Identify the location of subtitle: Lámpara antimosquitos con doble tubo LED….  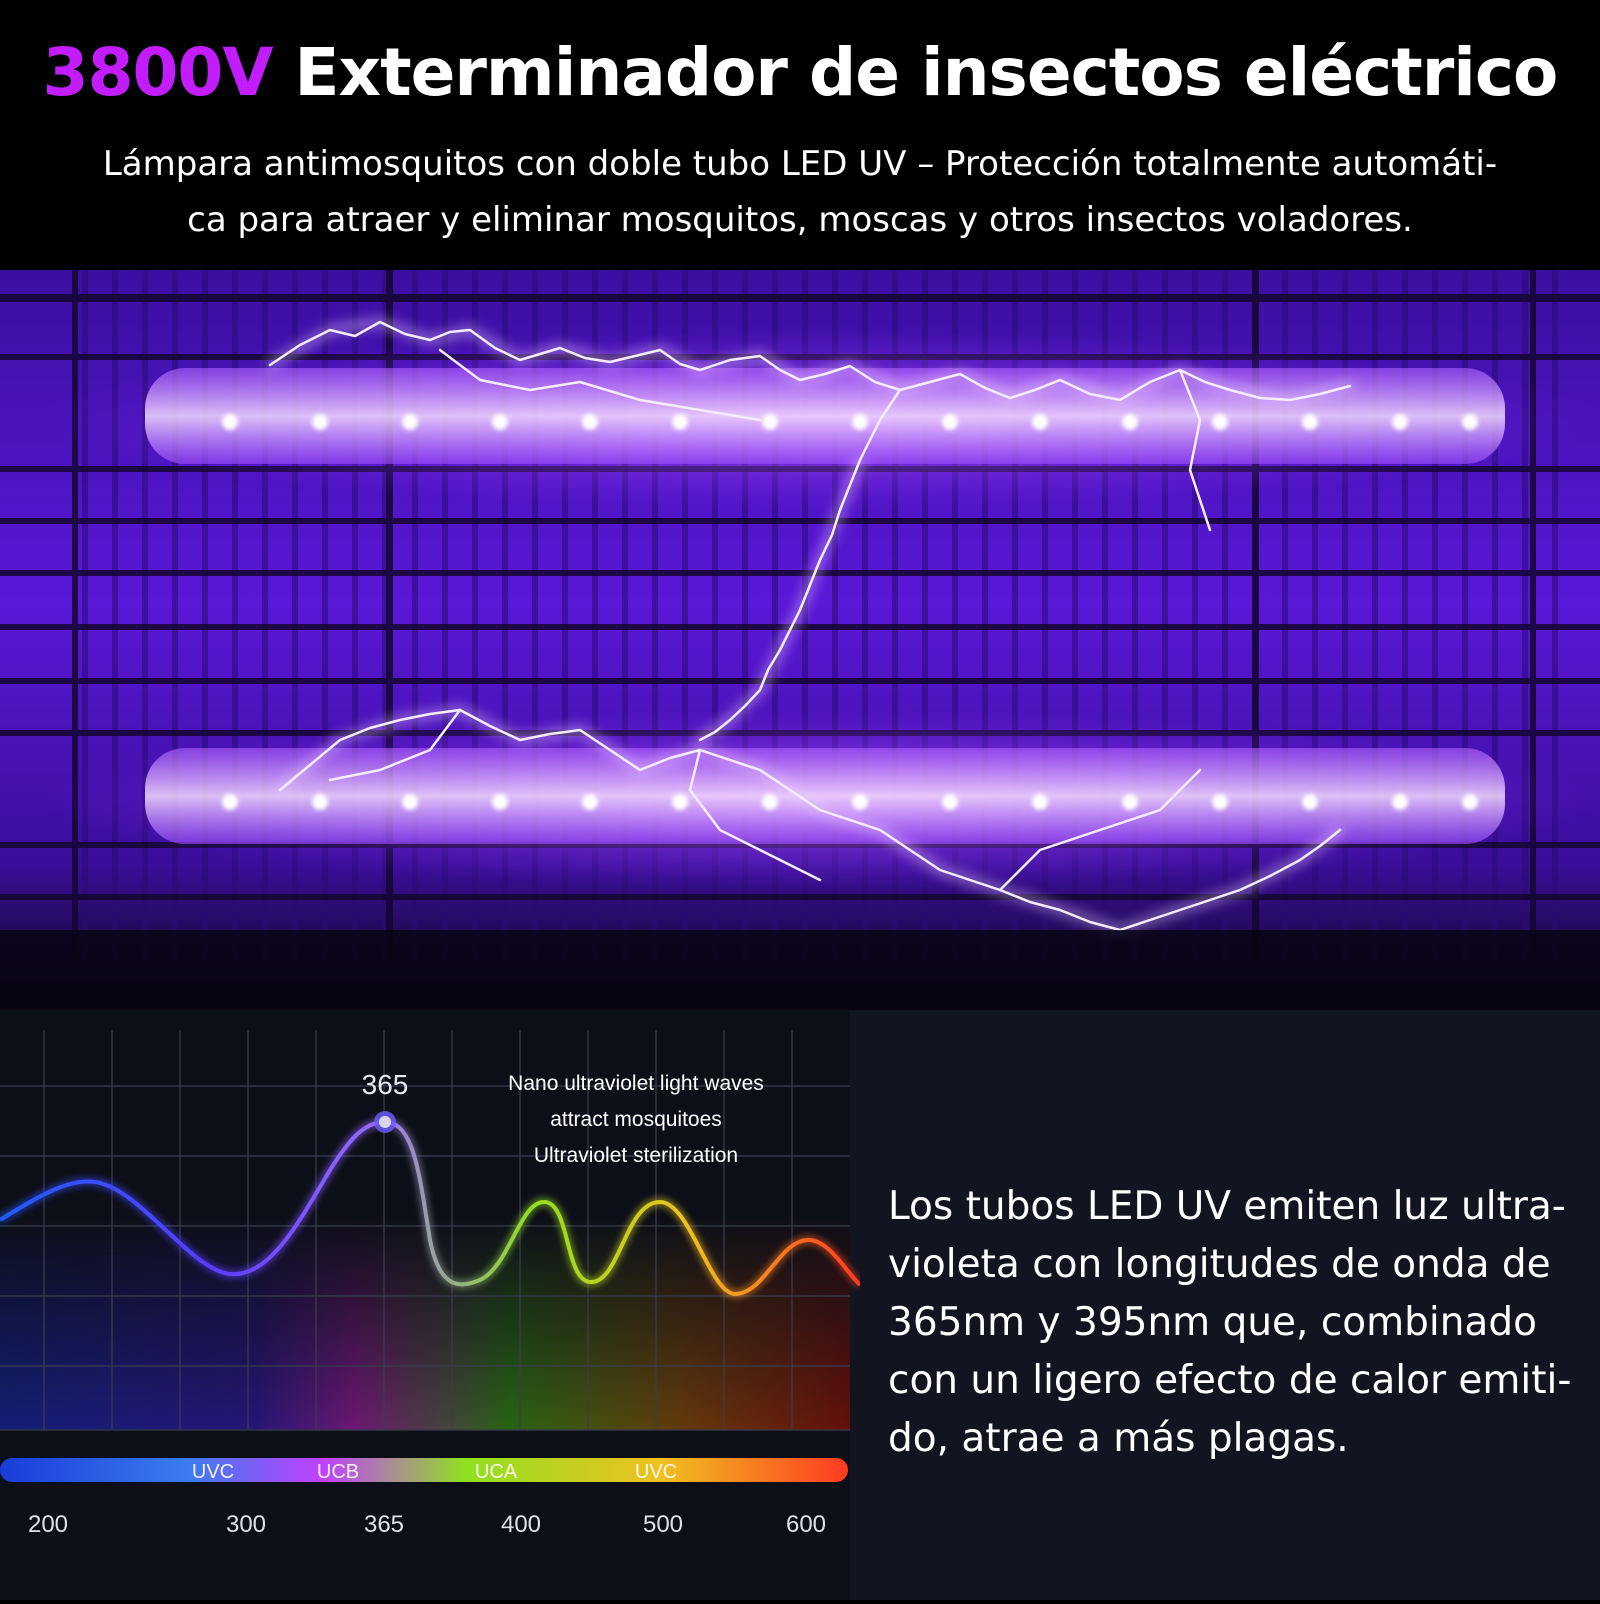
(800, 192).